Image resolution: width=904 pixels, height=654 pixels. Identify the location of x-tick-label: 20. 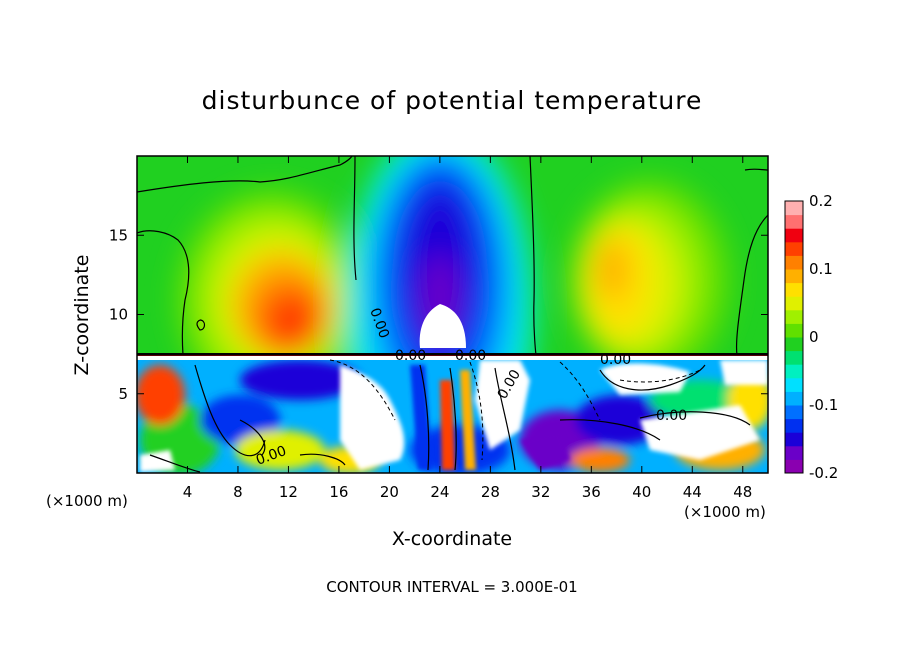
(389, 492).